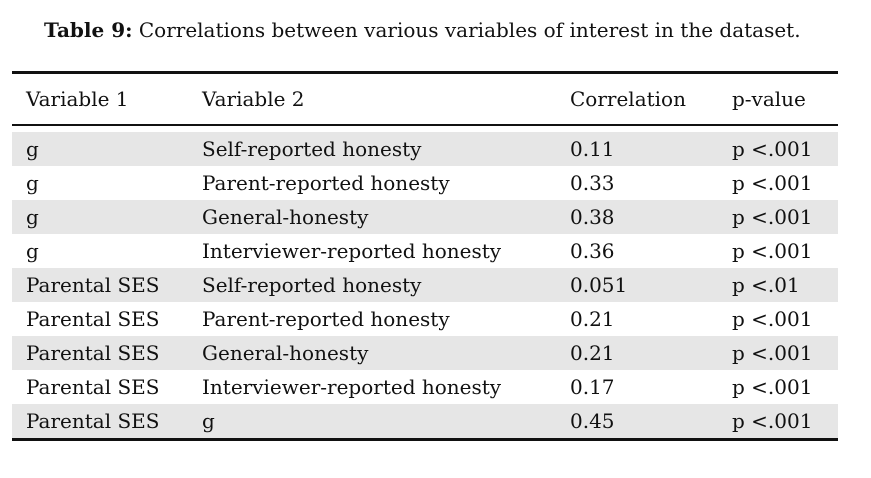 This screenshot has height=478, width=871. I want to click on cell-correlation: 0.36, so click(592, 250).